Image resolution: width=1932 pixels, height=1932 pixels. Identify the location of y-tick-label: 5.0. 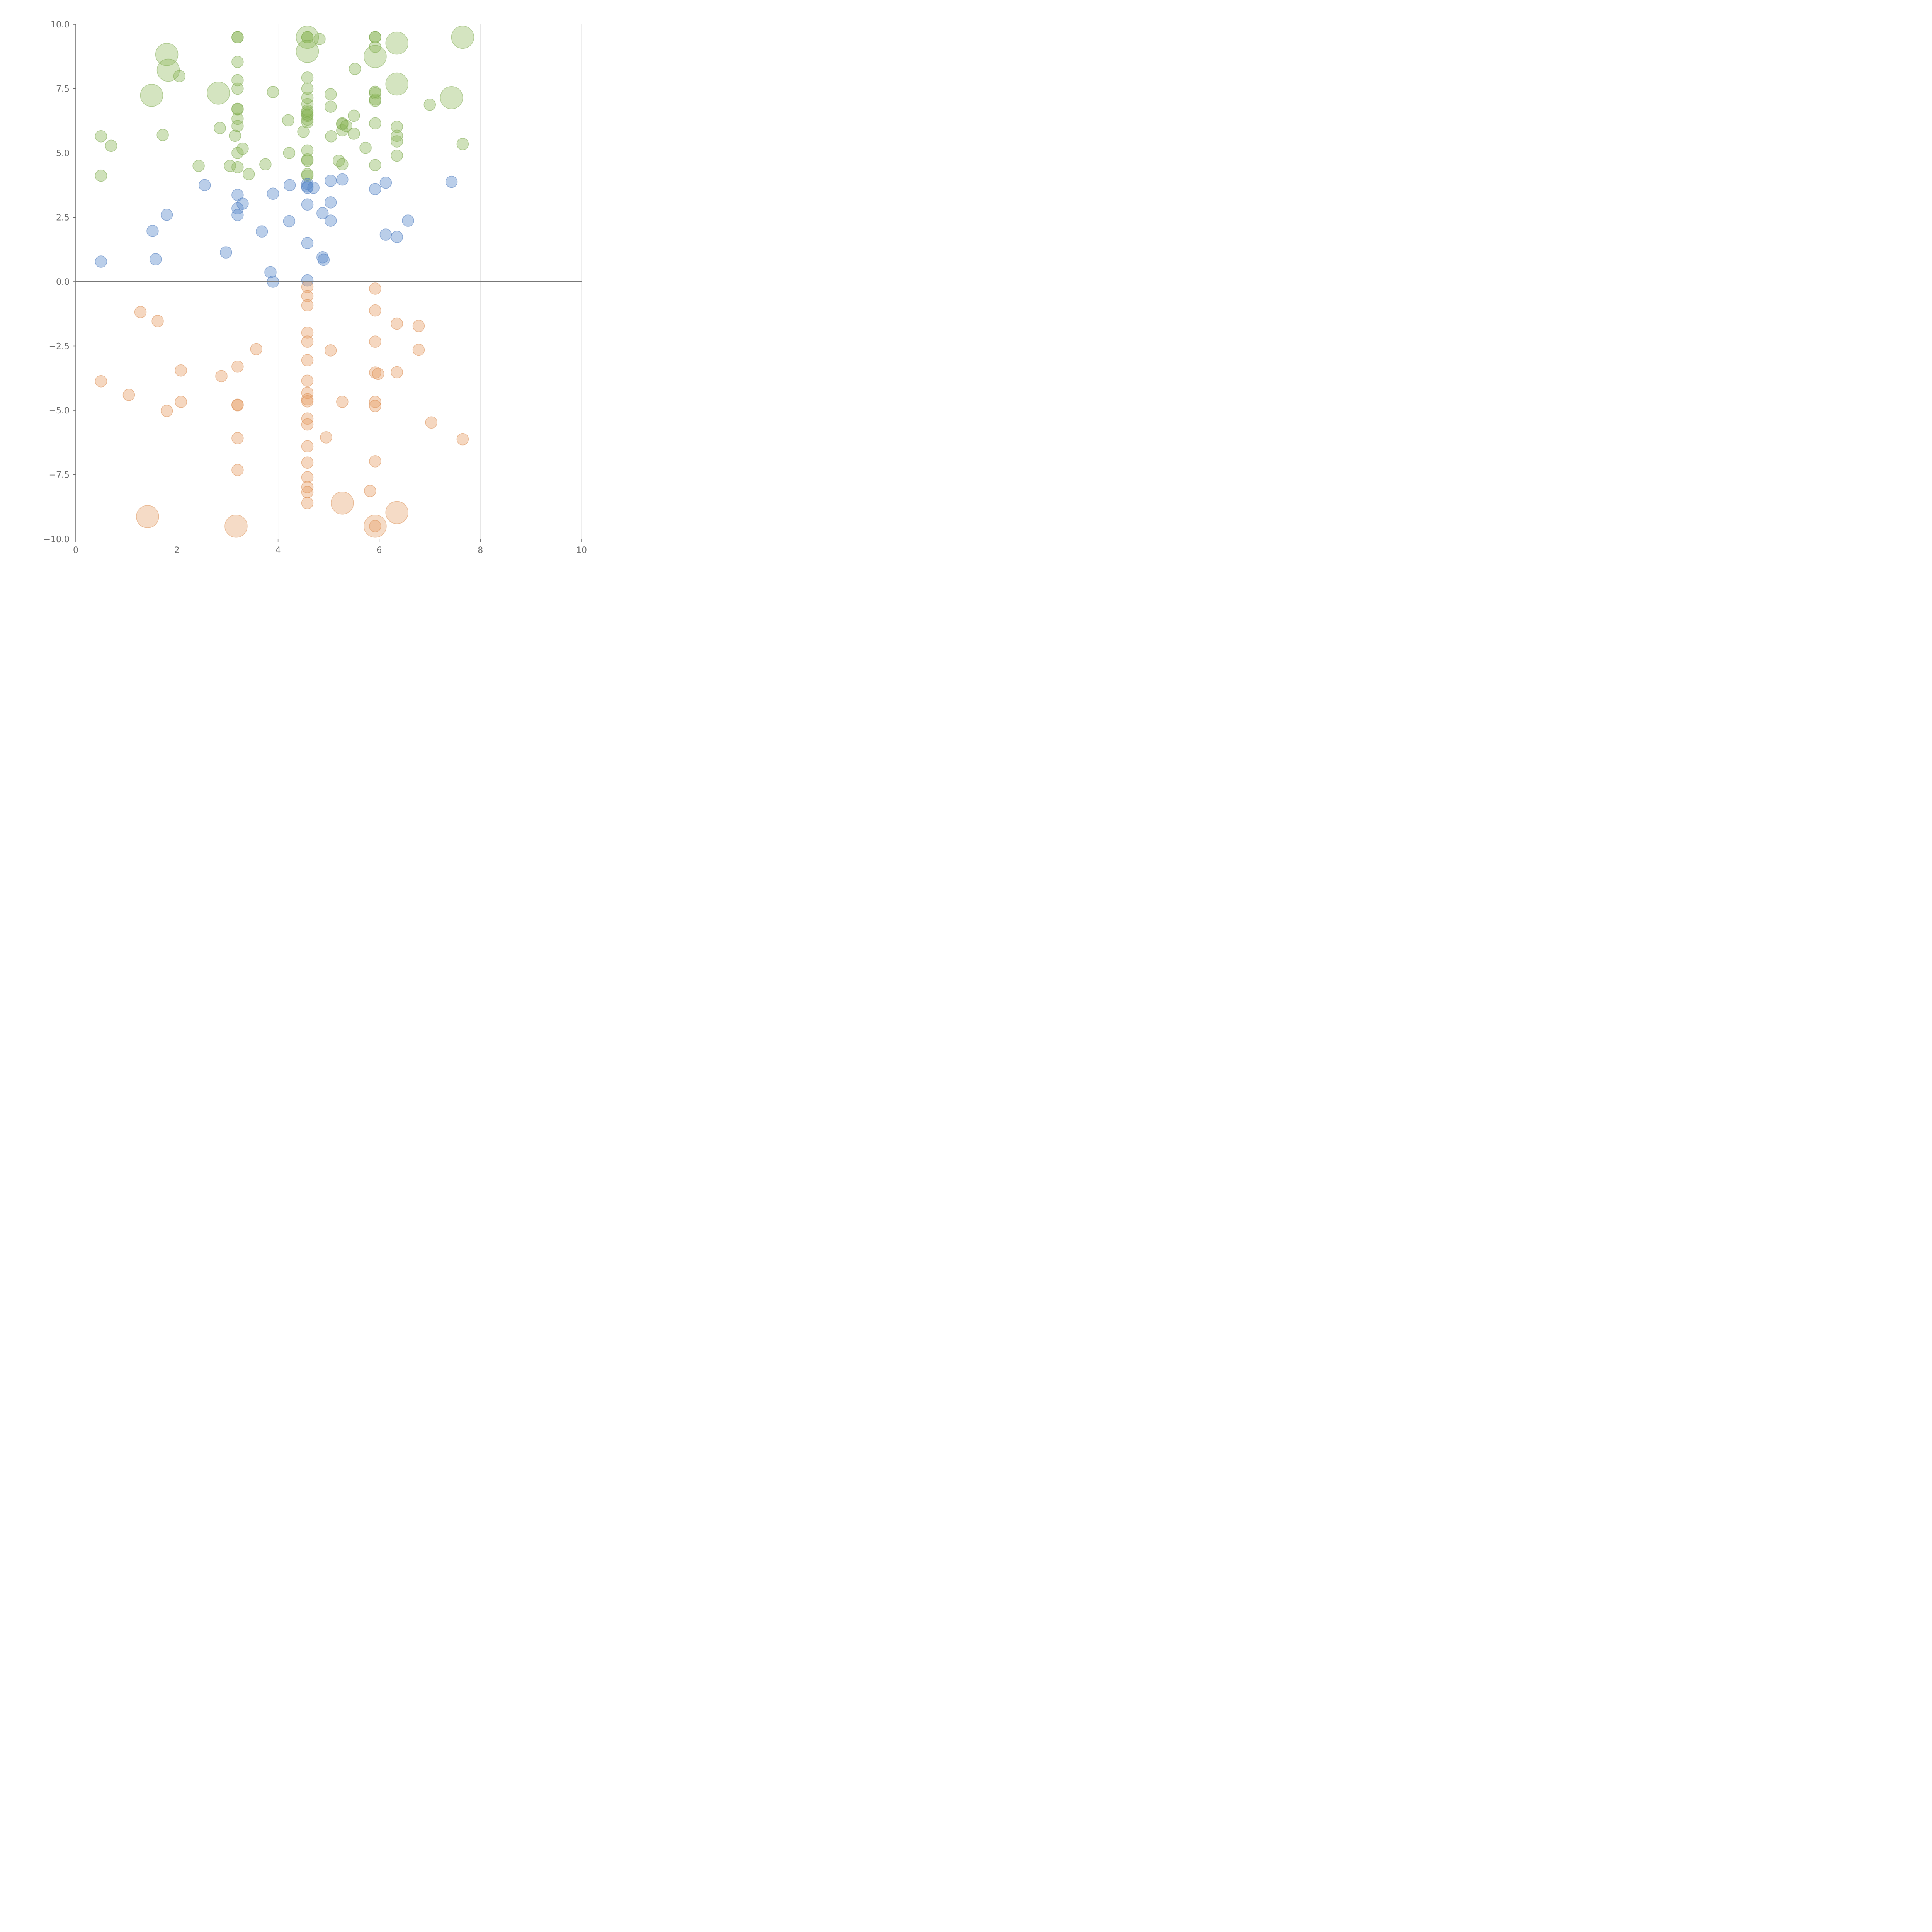
(63, 153).